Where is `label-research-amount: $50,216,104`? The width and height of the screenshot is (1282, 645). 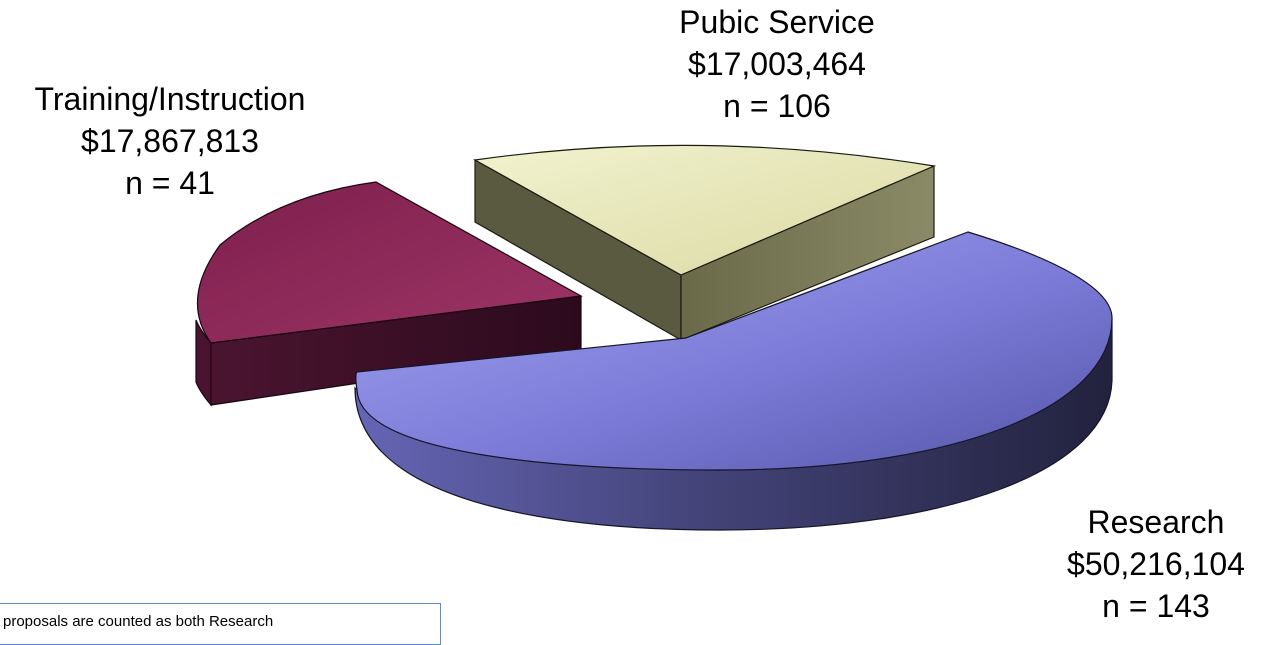
label-research-amount: $50,216,104 is located at coordinates (1156, 564).